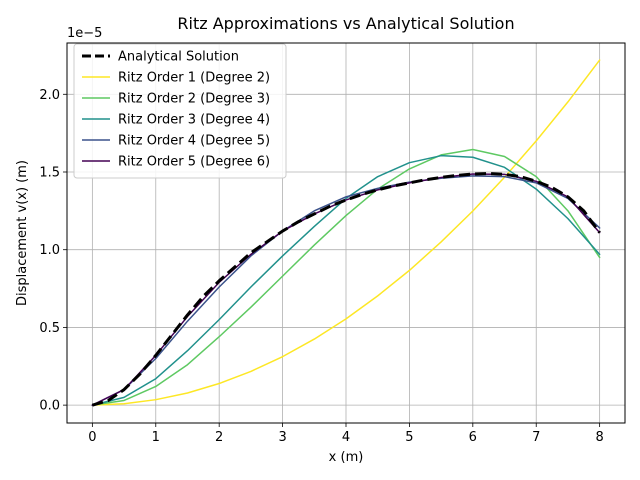 The width and height of the screenshot is (640, 480). What do you see at coordinates (22, 233) in the screenshot?
I see `y-axis-label: Displacement v(x) (m)` at bounding box center [22, 233].